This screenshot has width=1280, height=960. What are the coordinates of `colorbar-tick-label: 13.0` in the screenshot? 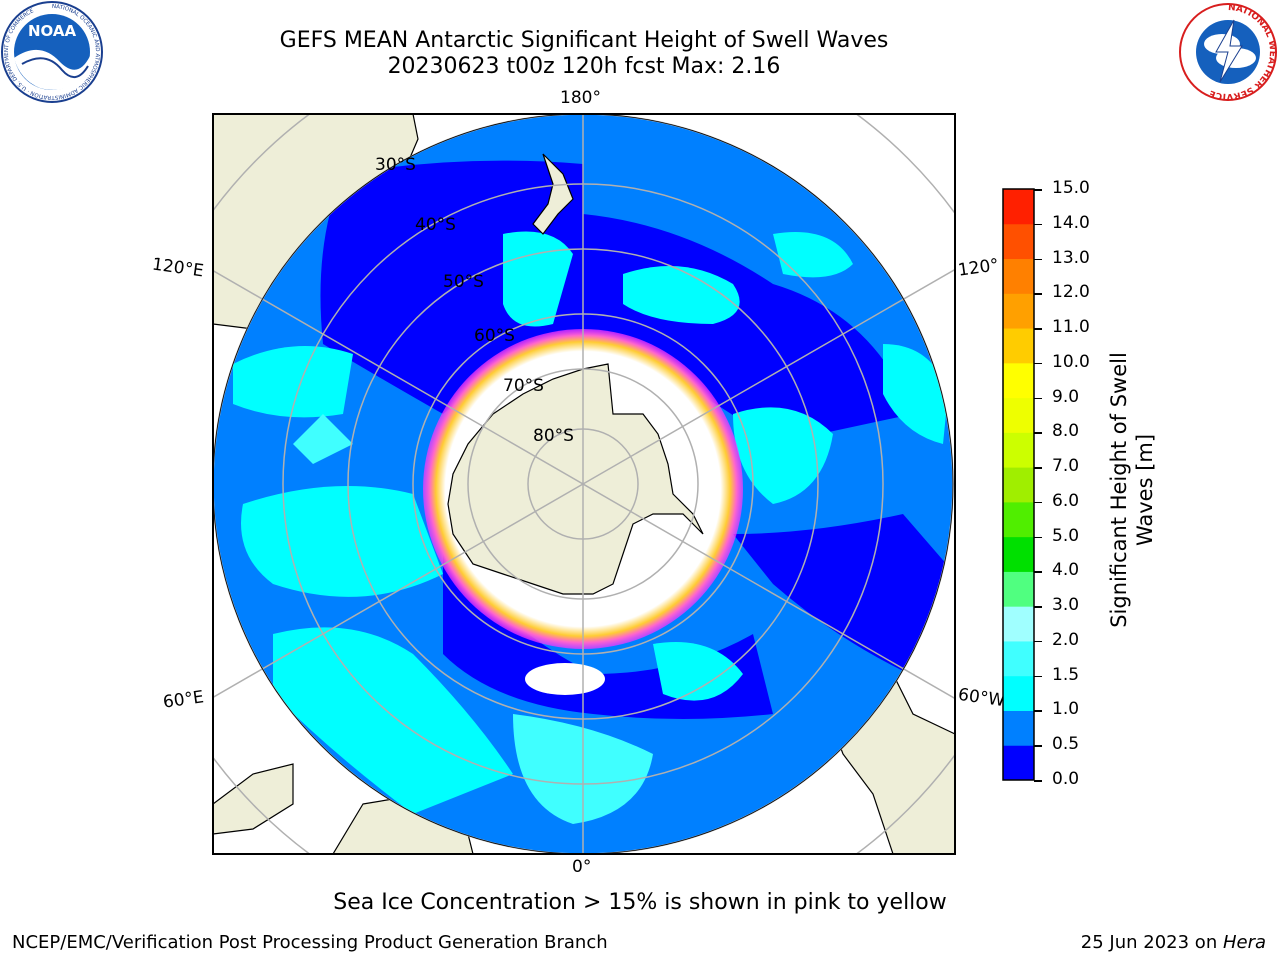 It's located at (1071, 257).